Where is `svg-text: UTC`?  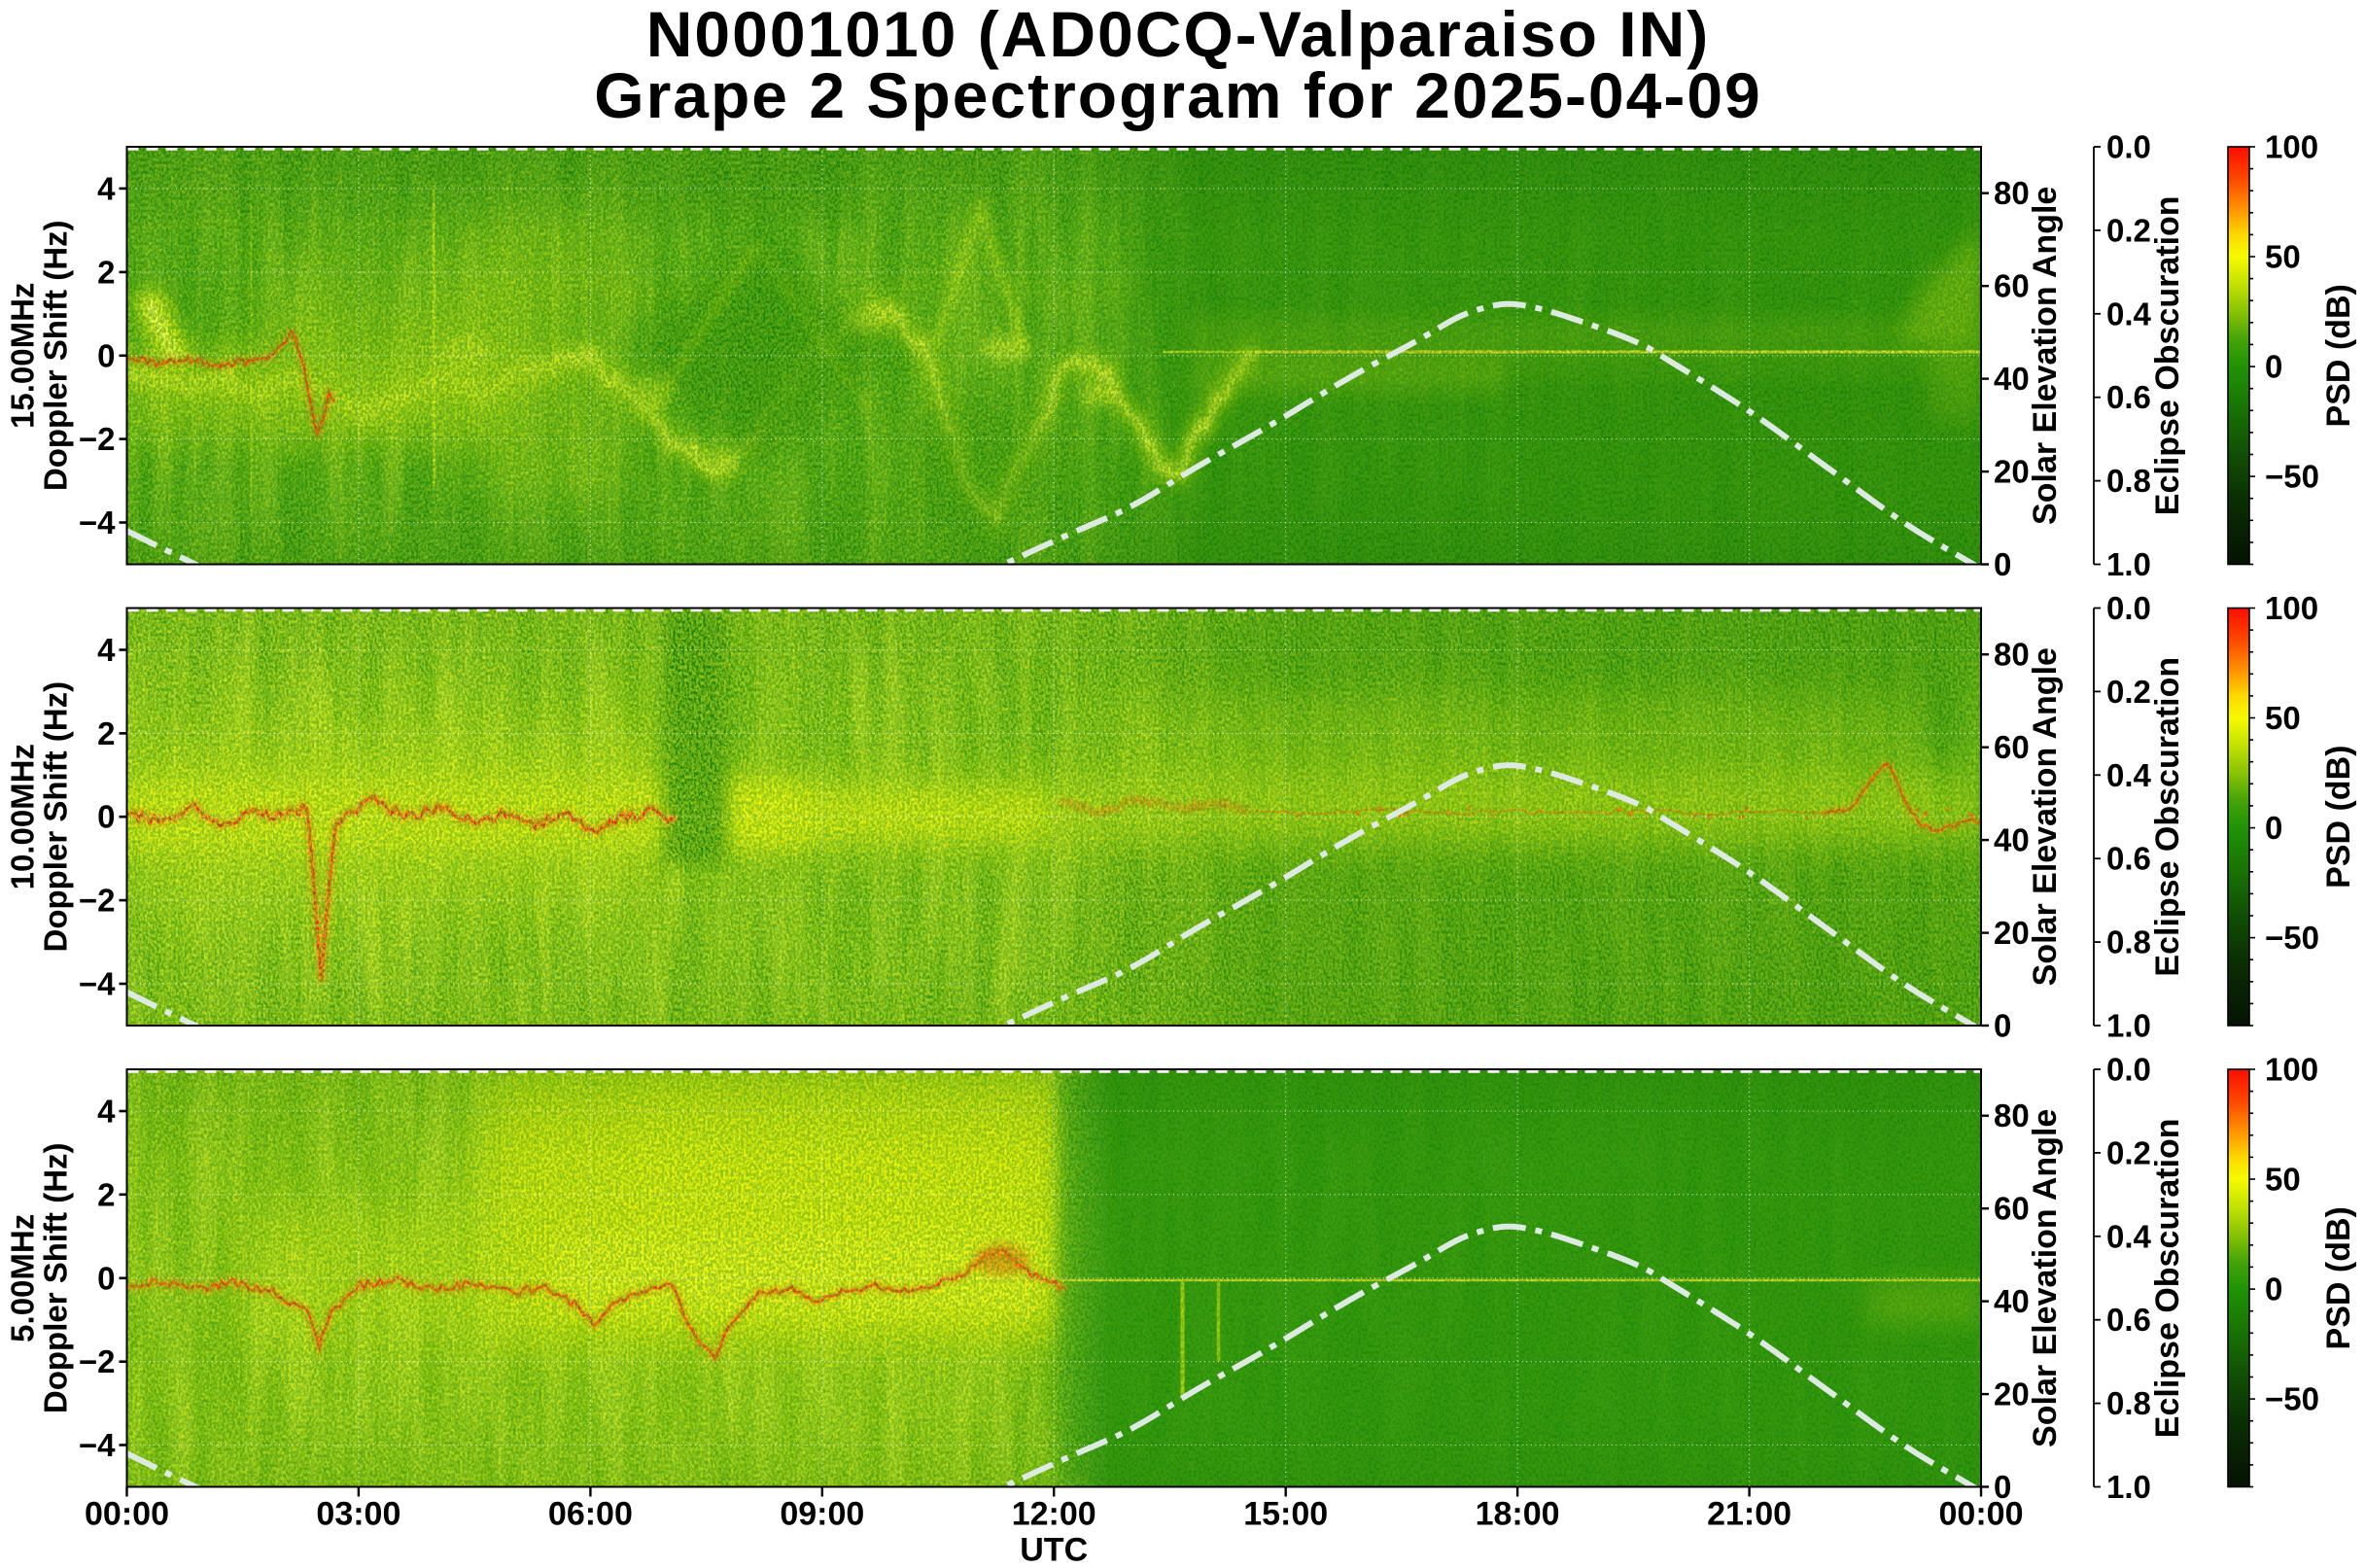 svg-text: UTC is located at coordinates (1054, 1550).